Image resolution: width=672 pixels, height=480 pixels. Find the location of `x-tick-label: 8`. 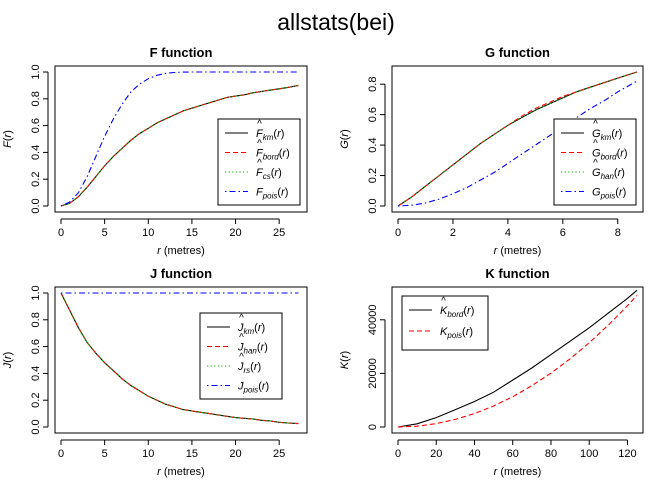

x-tick-label: 8 is located at coordinates (618, 233).